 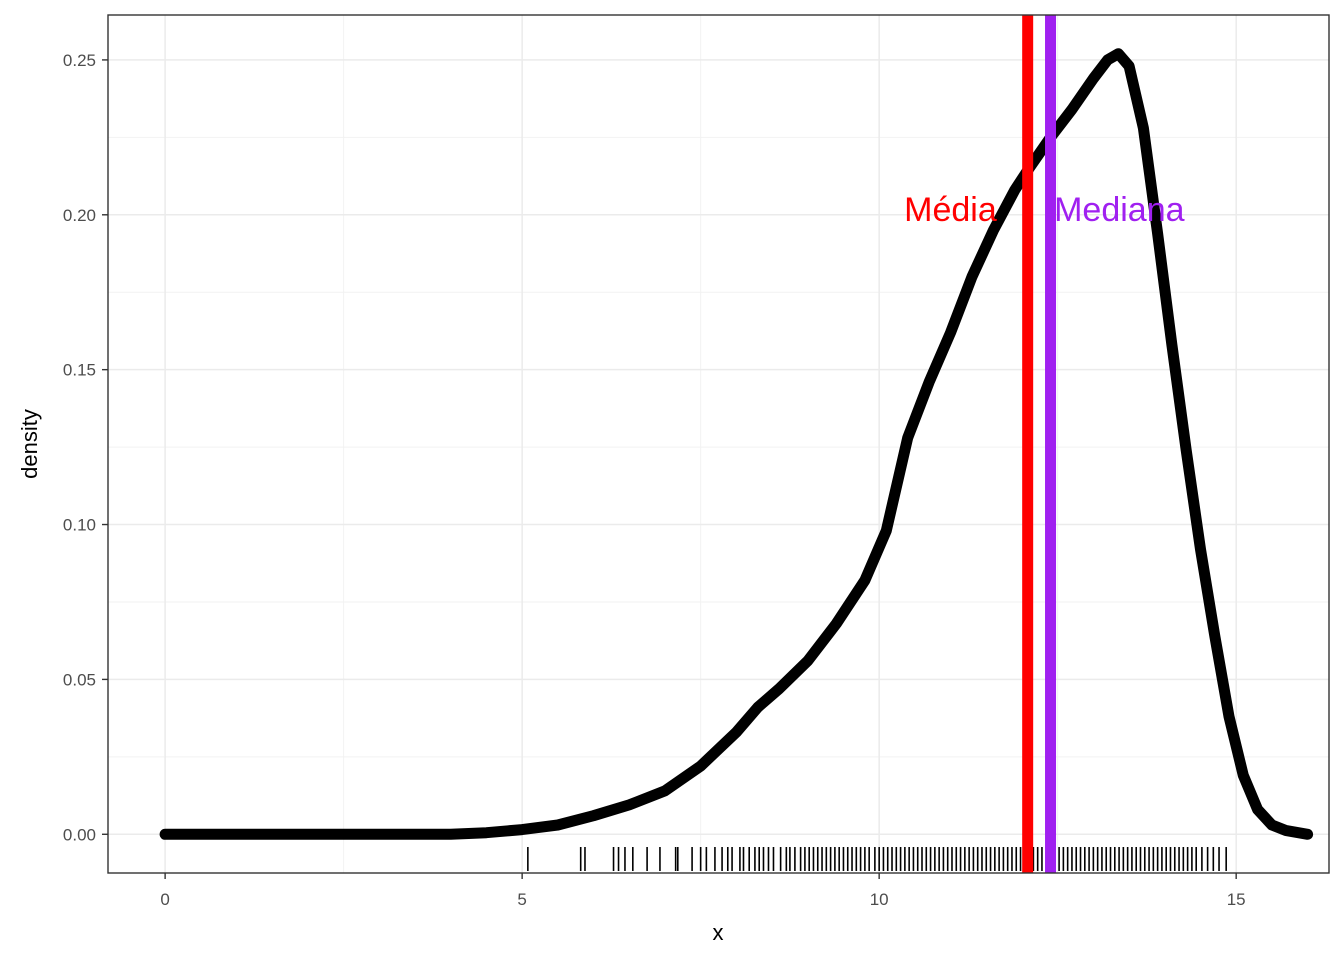 I want to click on rug-marks, so click(x=877, y=859).